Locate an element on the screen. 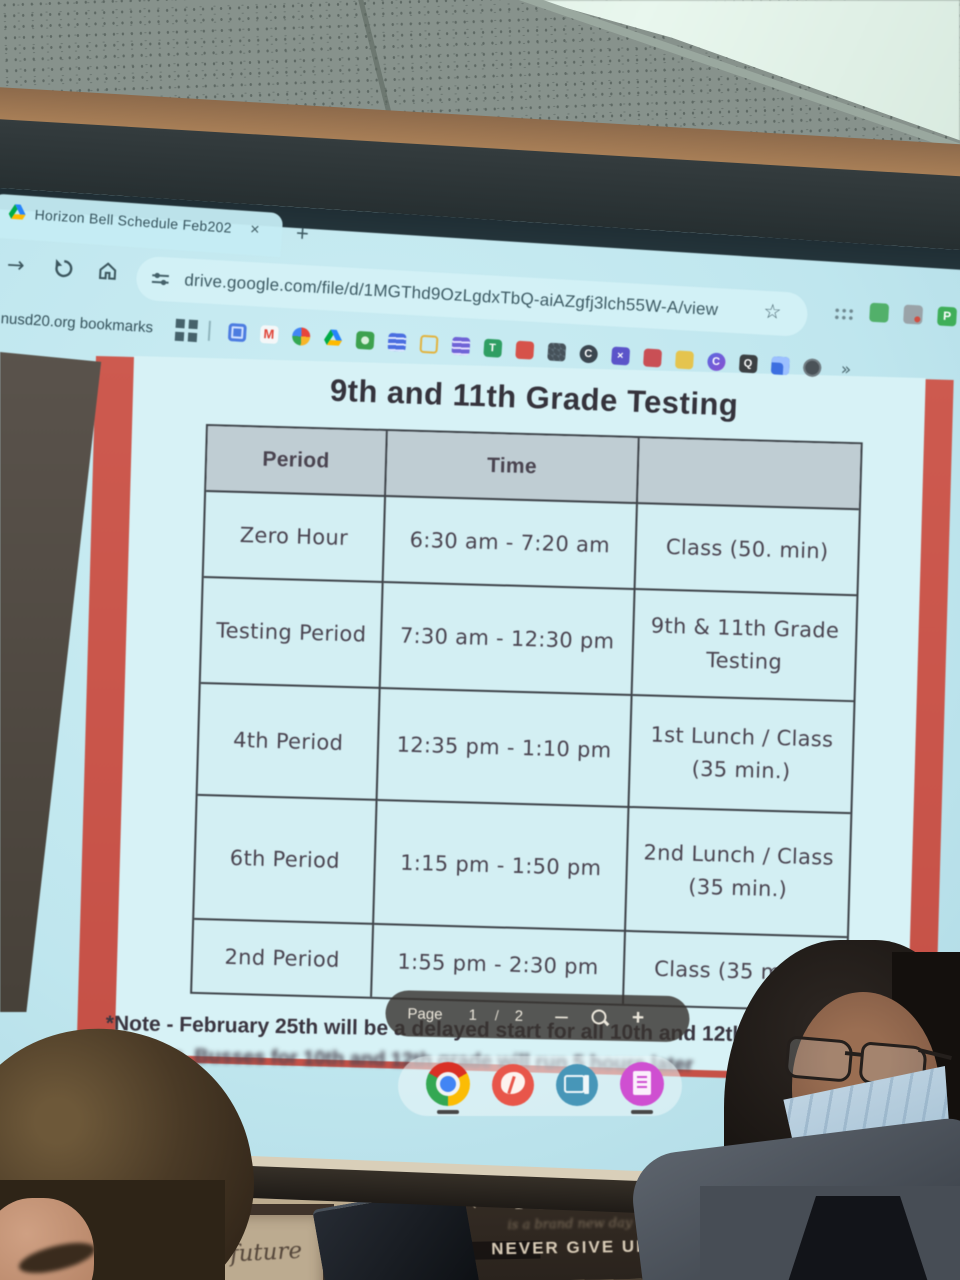 The image size is (960, 1280). bookmark-icon-globe is located at coordinates (812, 368).